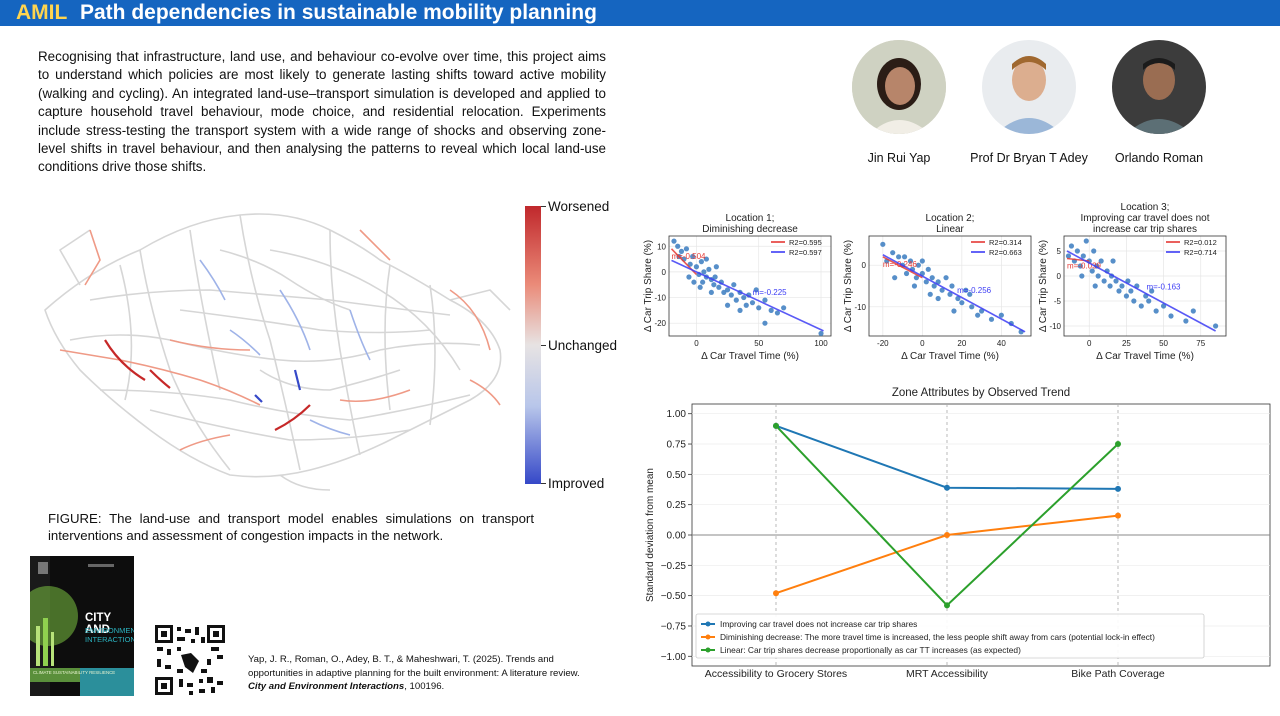 The image size is (1280, 716). I want to click on x-tick-label: Bike Path Coverage, so click(1118, 674).